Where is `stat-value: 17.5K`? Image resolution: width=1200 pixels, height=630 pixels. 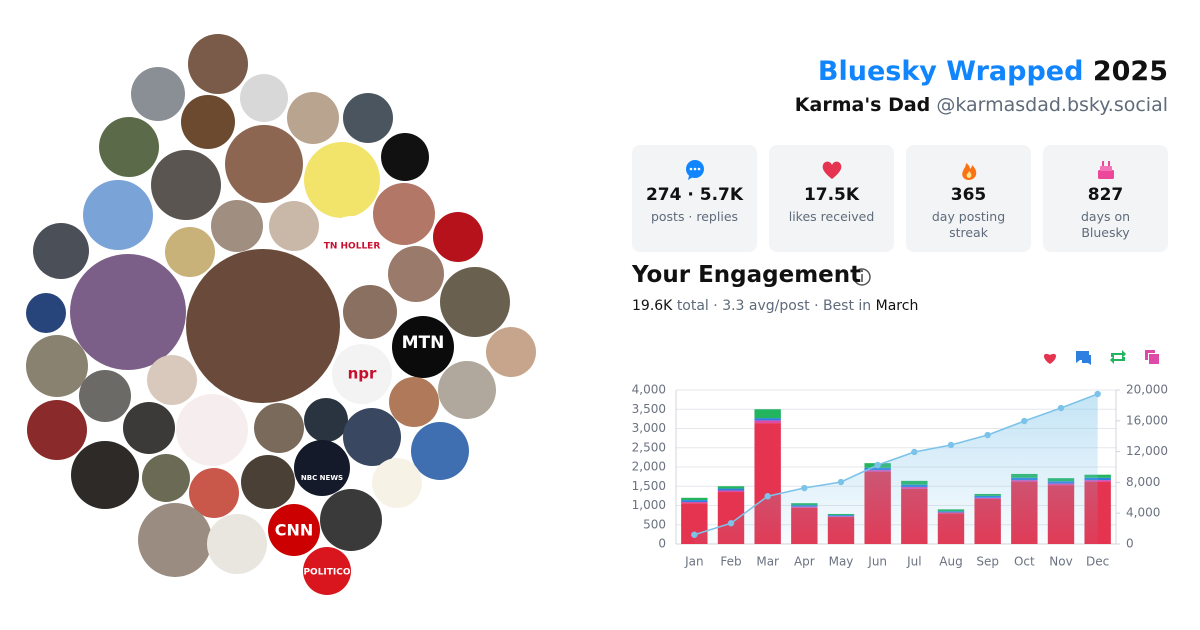 stat-value: 17.5K is located at coordinates (831, 195).